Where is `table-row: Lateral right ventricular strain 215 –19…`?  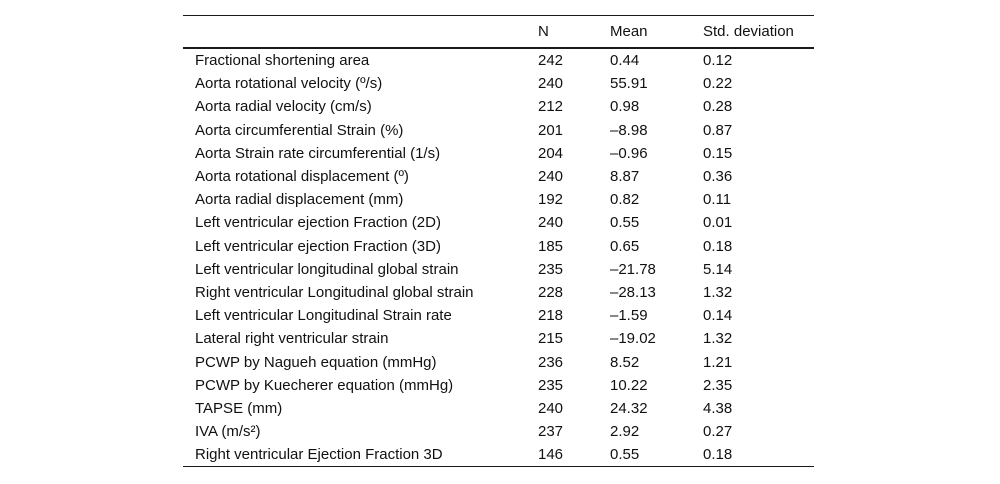
table-row: Lateral right ventricular strain 215 –19… is located at coordinates (498, 338).